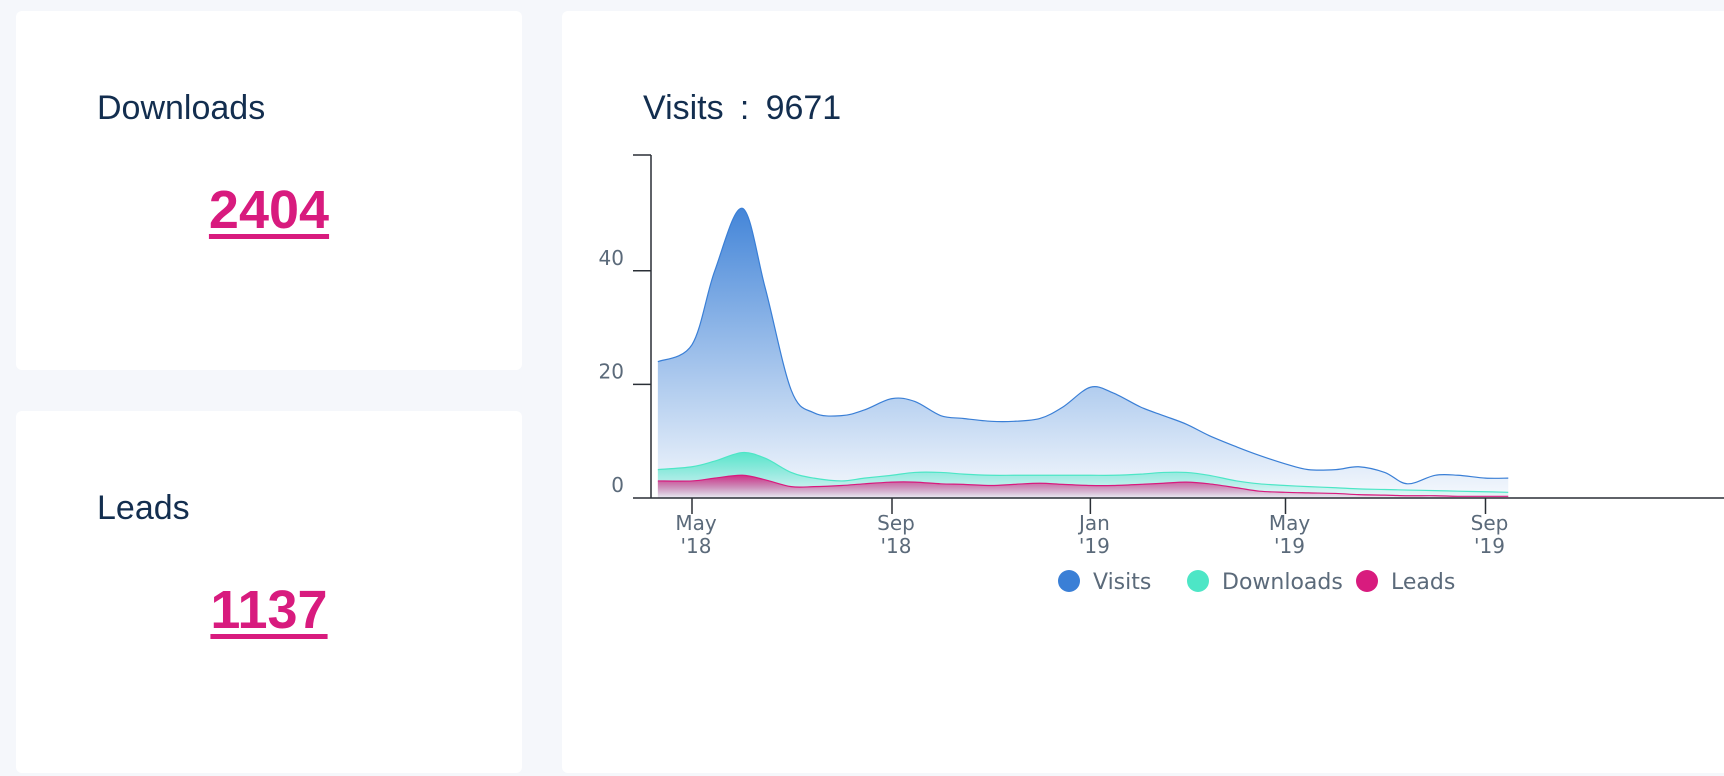  I want to click on x-tick-label: May '18, so click(696, 534).